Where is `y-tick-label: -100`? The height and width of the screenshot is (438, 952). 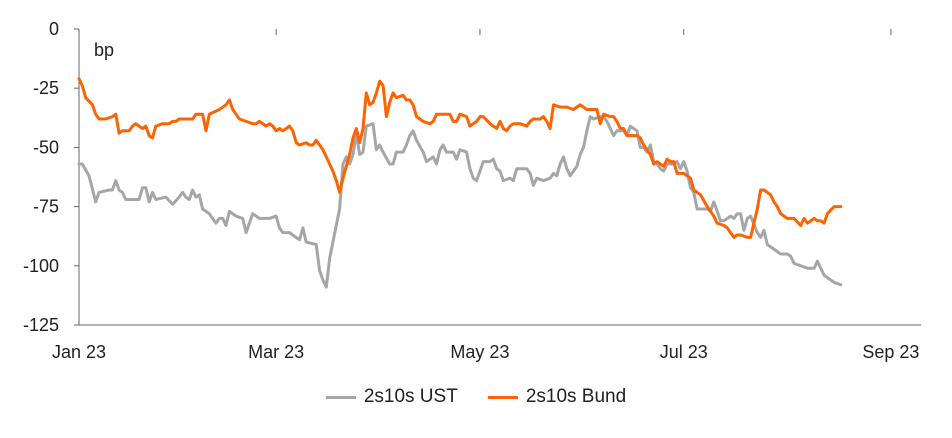 y-tick-label: -100 is located at coordinates (41, 266).